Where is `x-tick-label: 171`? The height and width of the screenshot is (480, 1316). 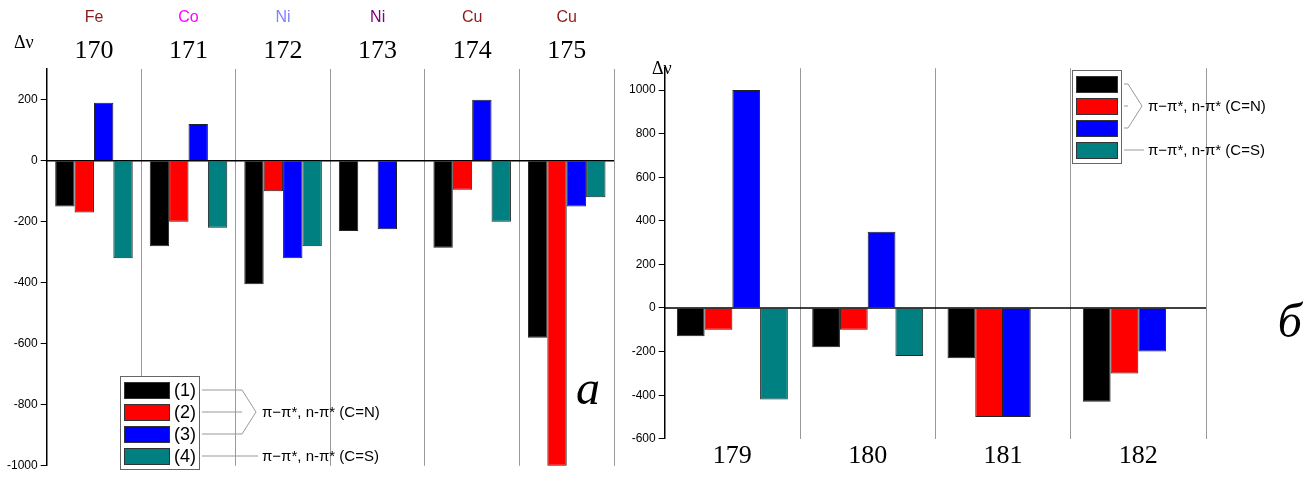 x-tick-label: 171 is located at coordinates (189, 50).